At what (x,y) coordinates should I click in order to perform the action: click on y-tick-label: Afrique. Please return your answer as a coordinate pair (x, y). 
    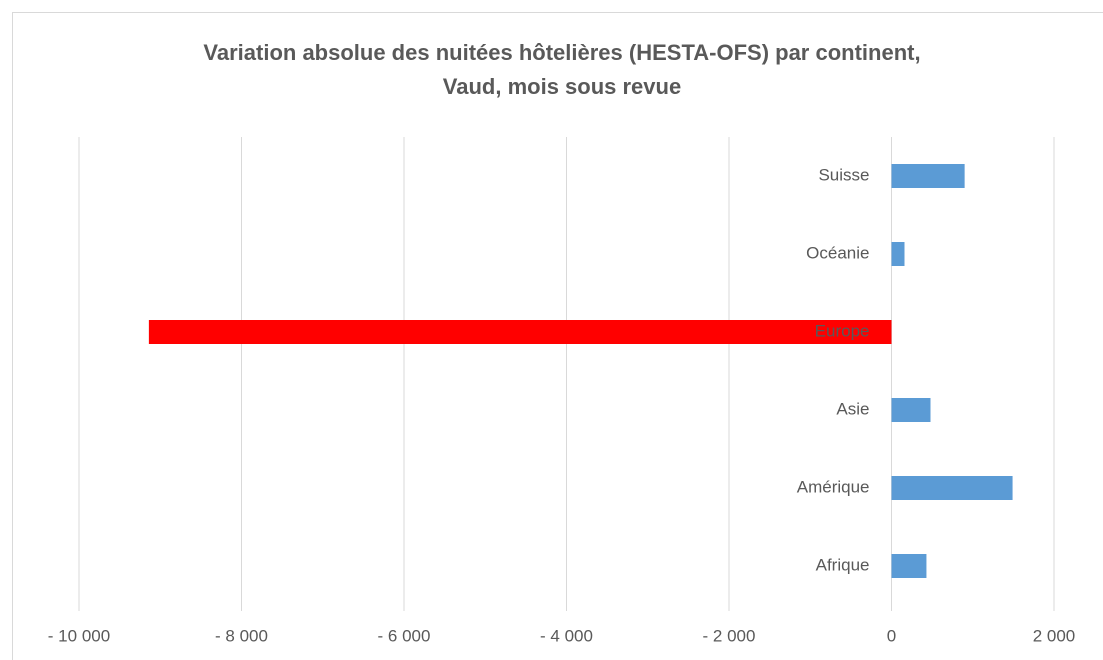
    Looking at the image, I should click on (843, 564).